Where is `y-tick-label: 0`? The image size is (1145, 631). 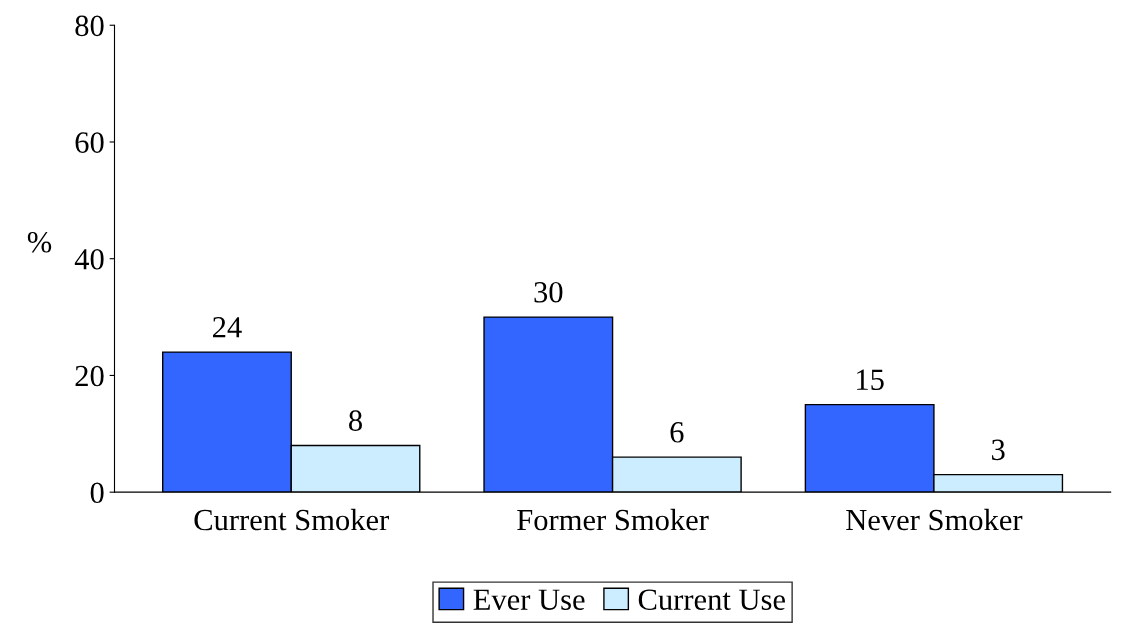
y-tick-label: 0 is located at coordinates (97, 493).